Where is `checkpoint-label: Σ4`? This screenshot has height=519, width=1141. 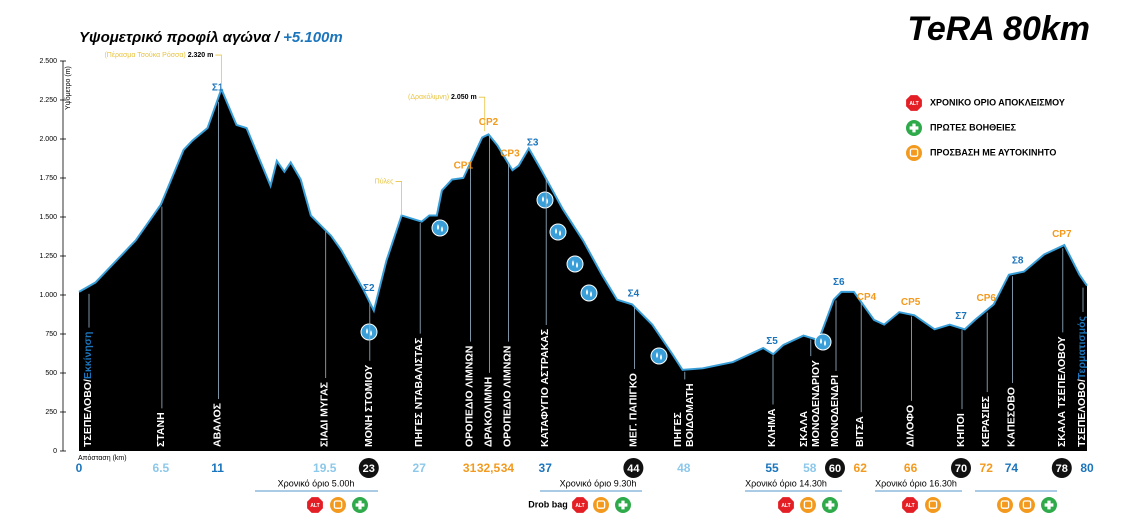
checkpoint-label: Σ4 is located at coordinates (634, 293).